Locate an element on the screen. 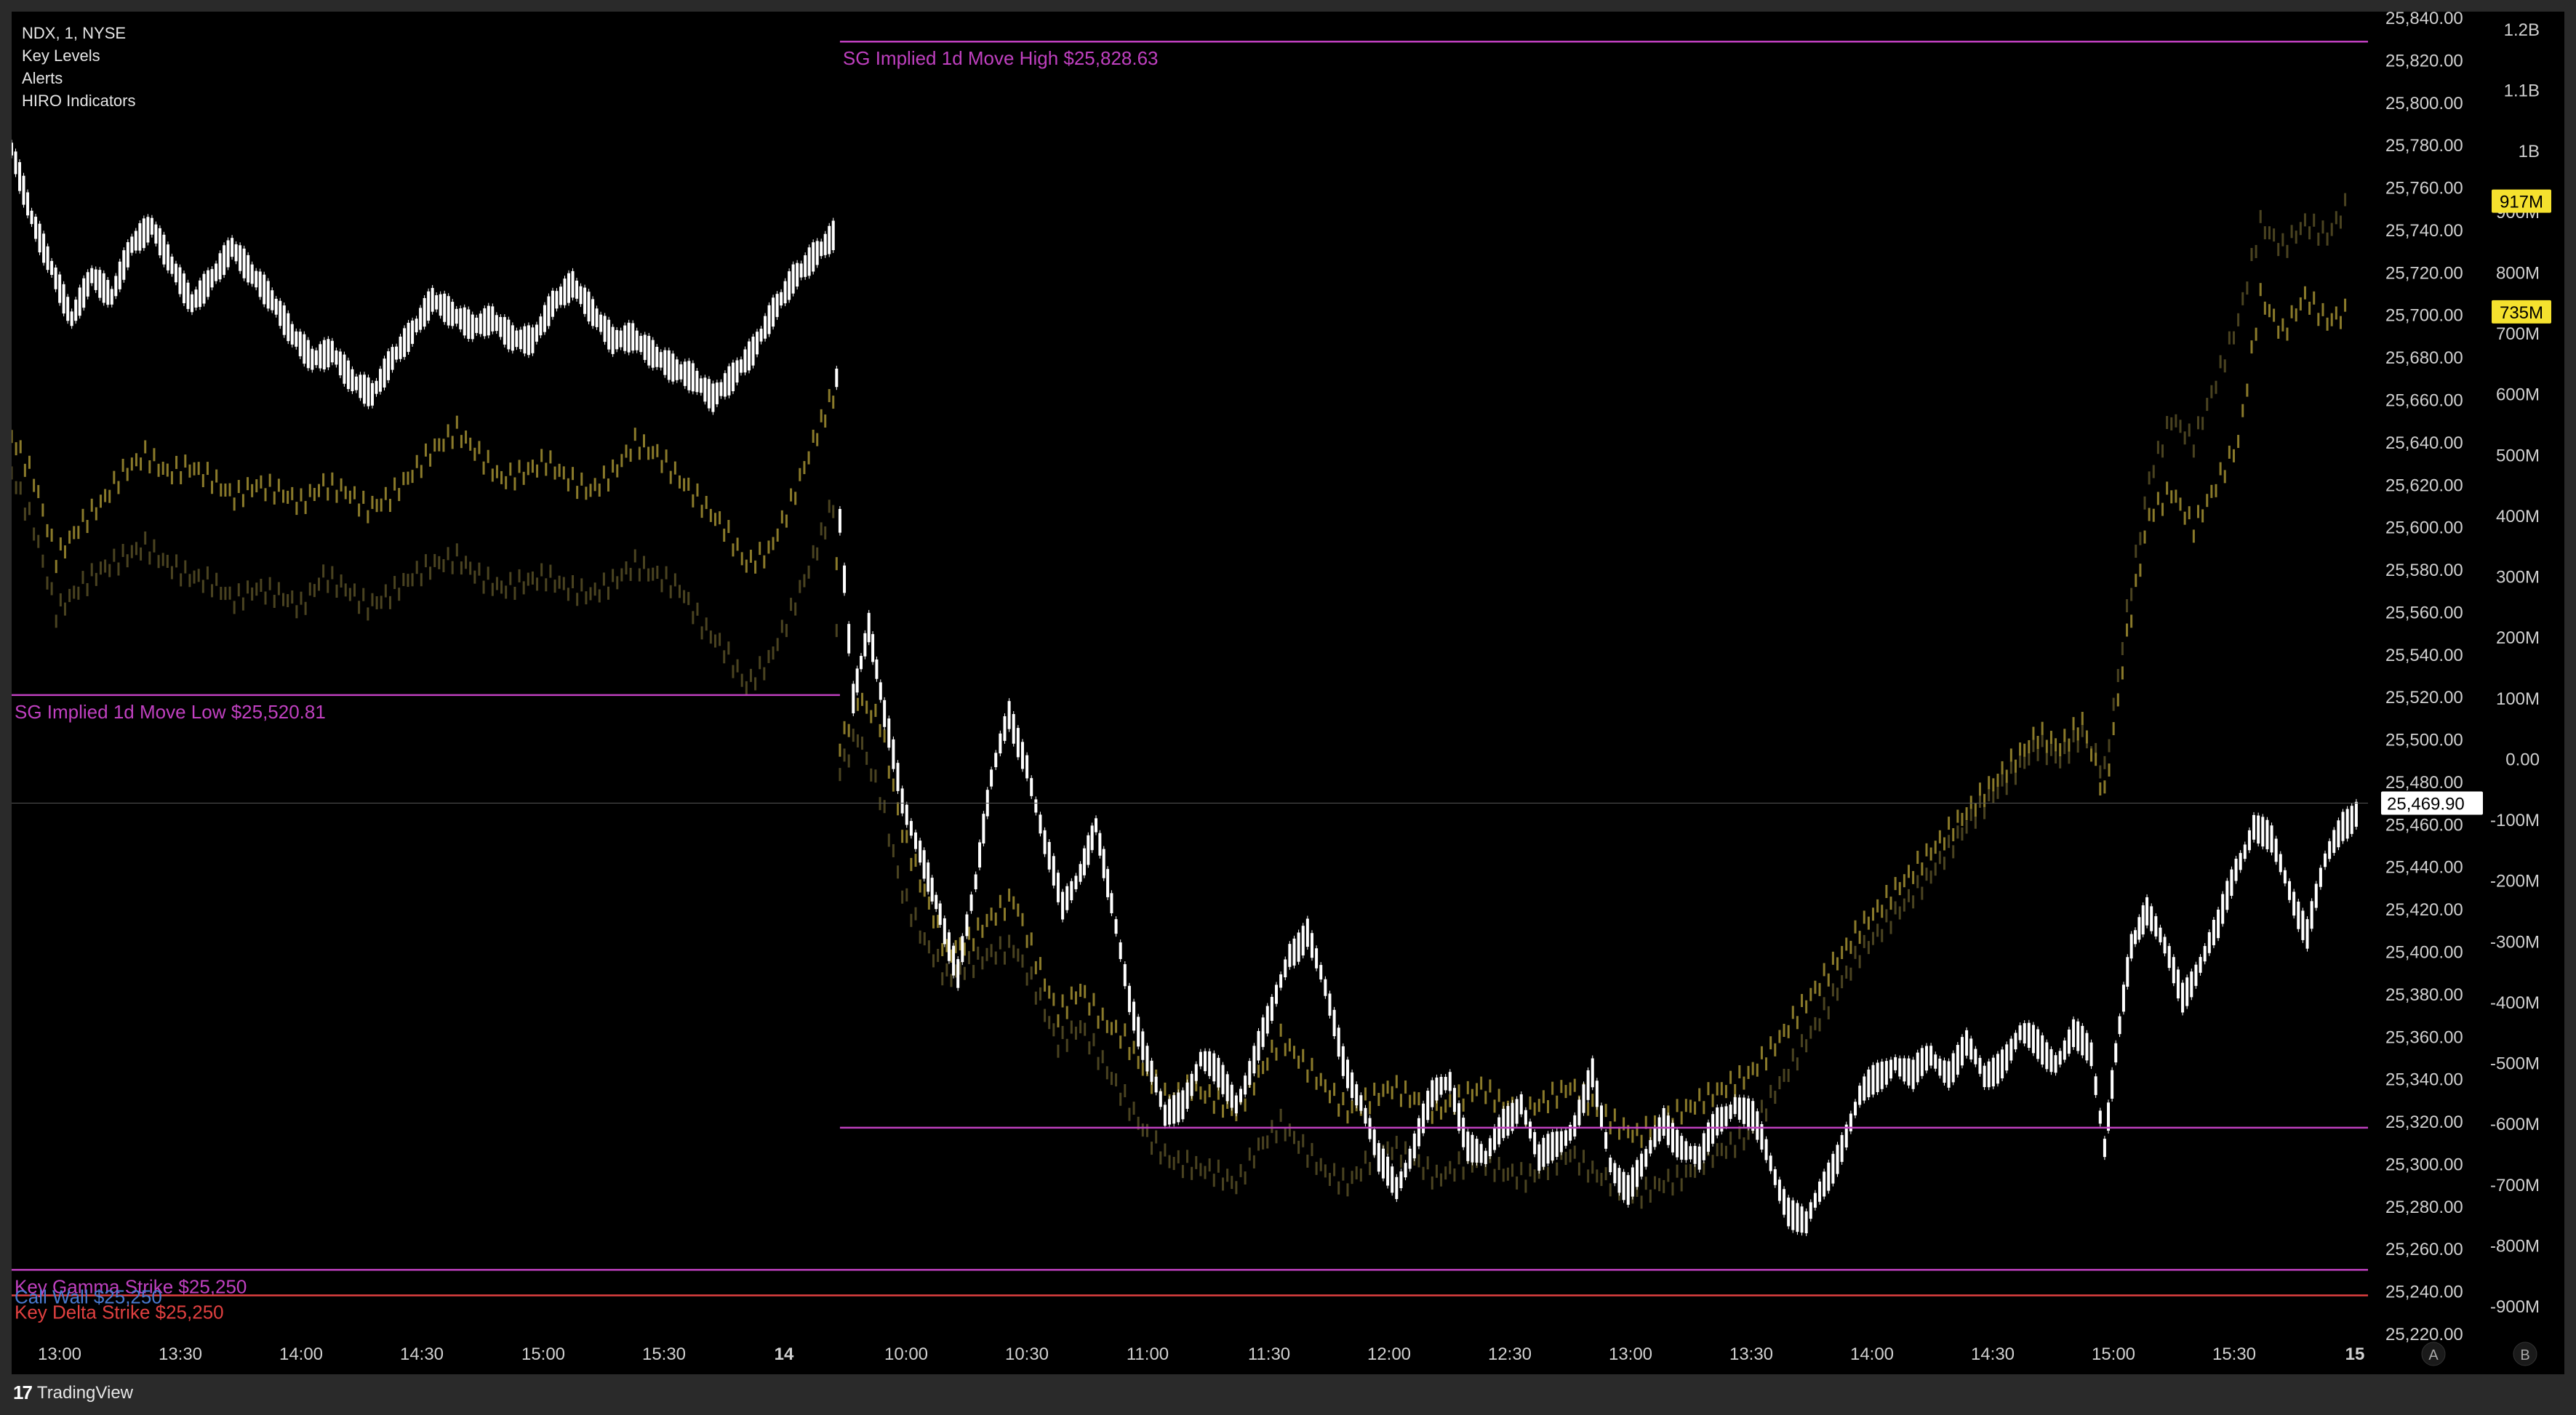  hiro-tick-label: 300M is located at coordinates (2518, 578).